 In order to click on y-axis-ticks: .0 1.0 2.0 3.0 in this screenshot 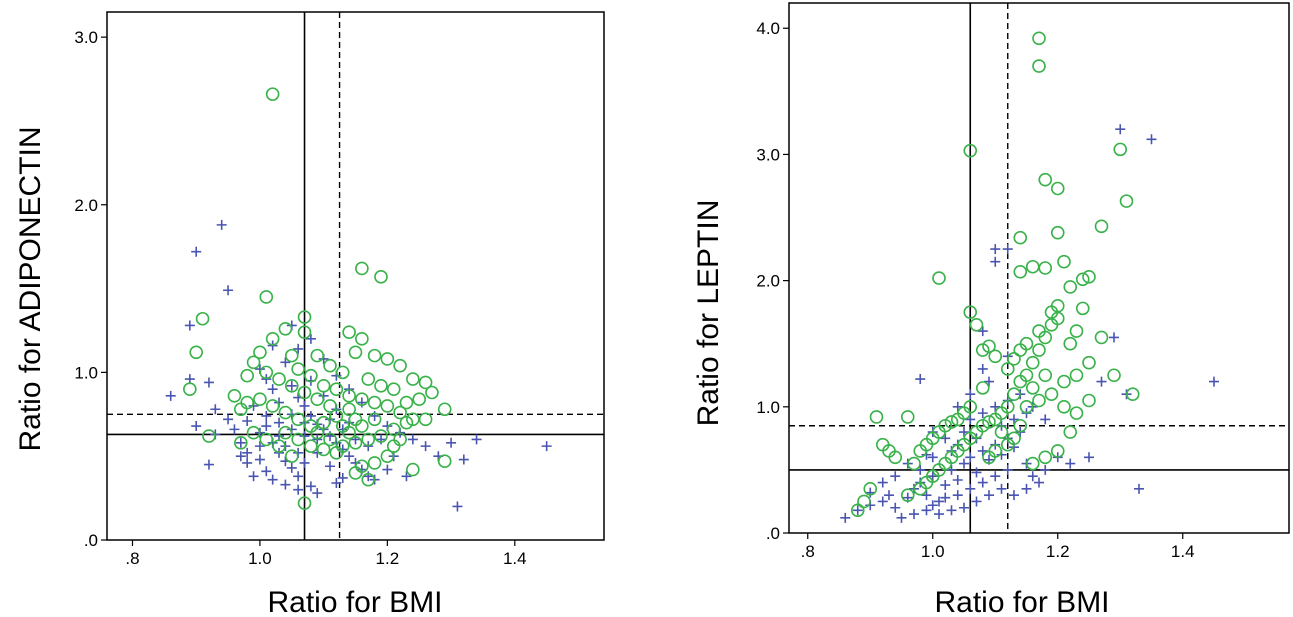, I will do `click(90, 289)`.